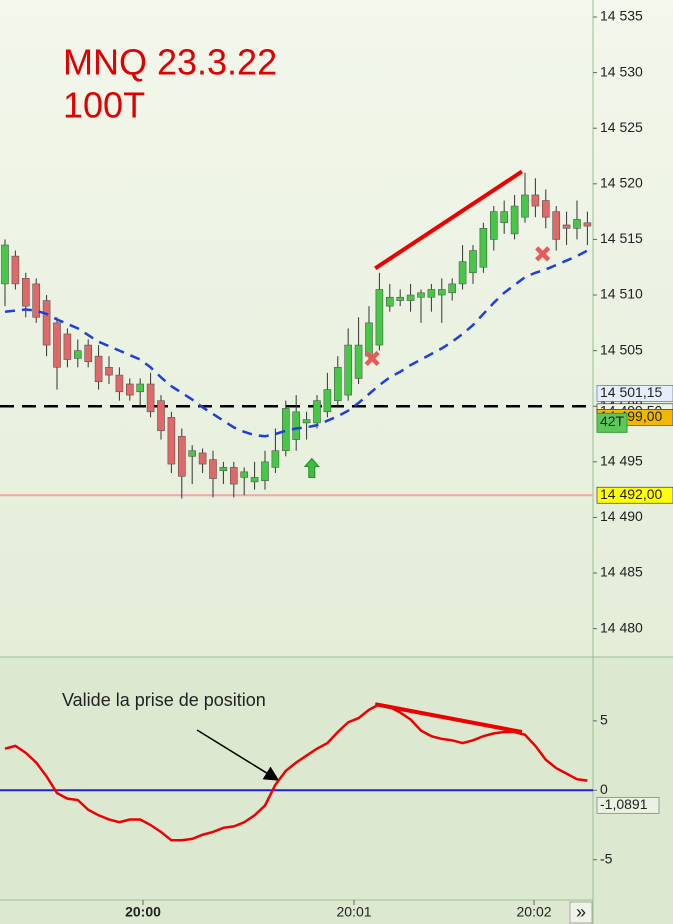 The height and width of the screenshot is (924, 673). I want to click on price-label: 14 492,00, so click(631, 494).